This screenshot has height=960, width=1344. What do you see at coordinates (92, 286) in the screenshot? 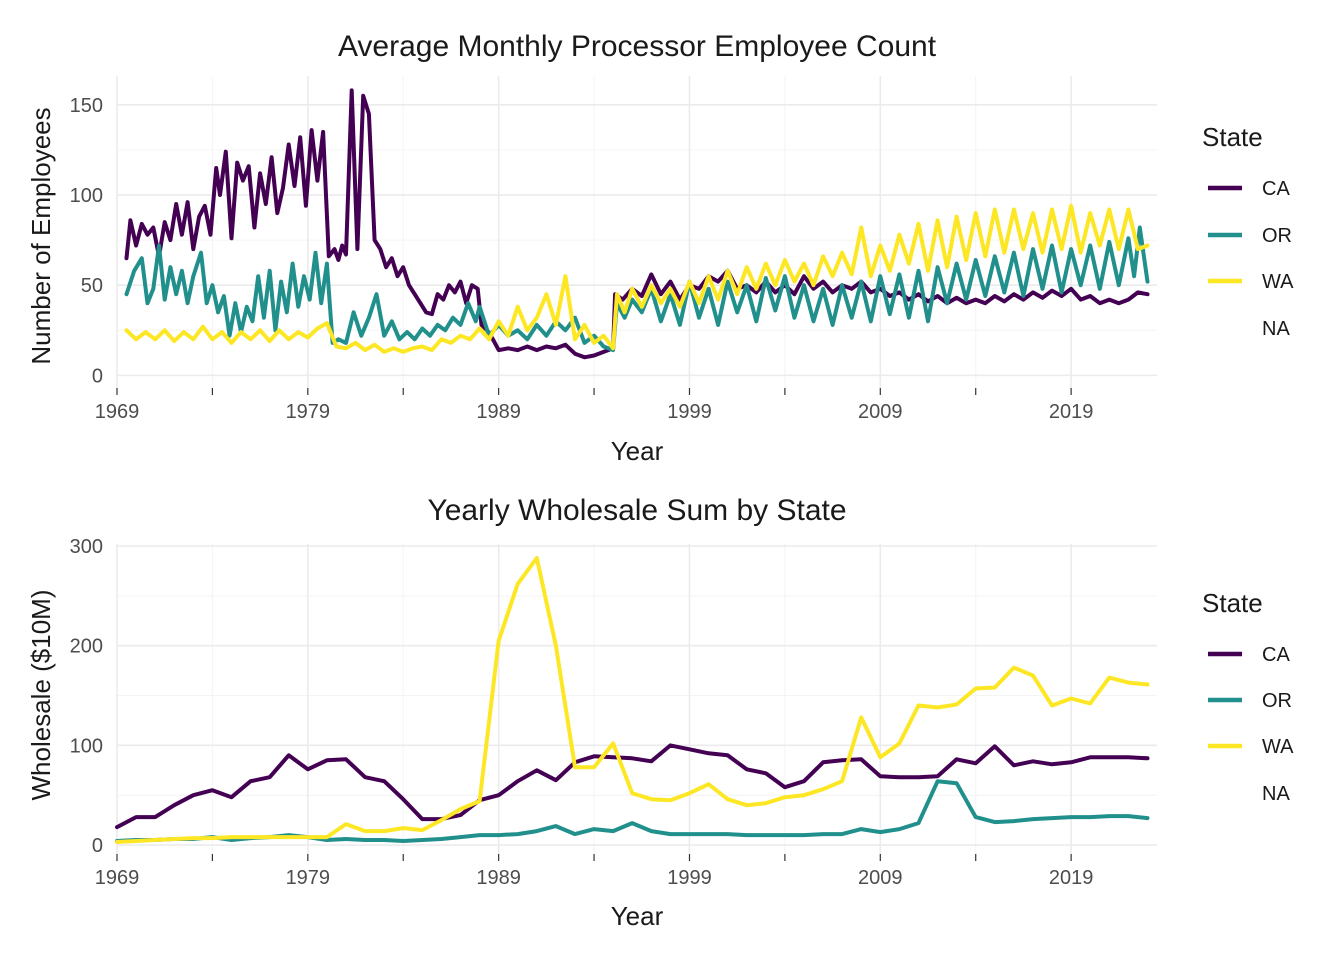
I see `y-tick-label: 50` at bounding box center [92, 286].